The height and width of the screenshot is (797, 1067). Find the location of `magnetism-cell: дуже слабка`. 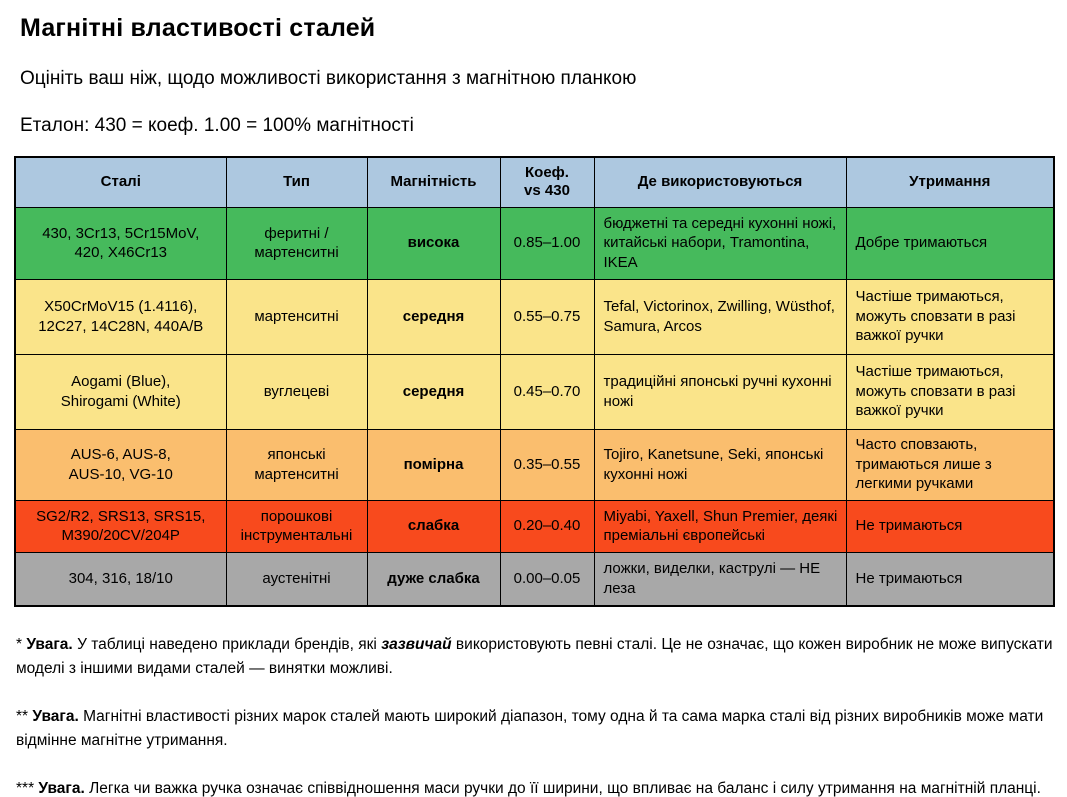

magnetism-cell: дуже слабка is located at coordinates (433, 579).